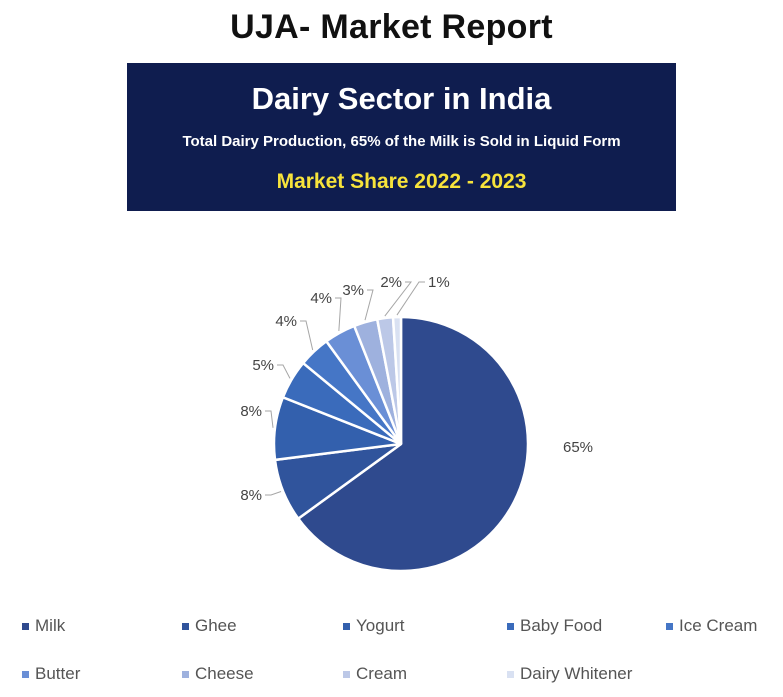  What do you see at coordinates (397, 380) in the screenshot?
I see `pie-slice-dairy-whitener` at bounding box center [397, 380].